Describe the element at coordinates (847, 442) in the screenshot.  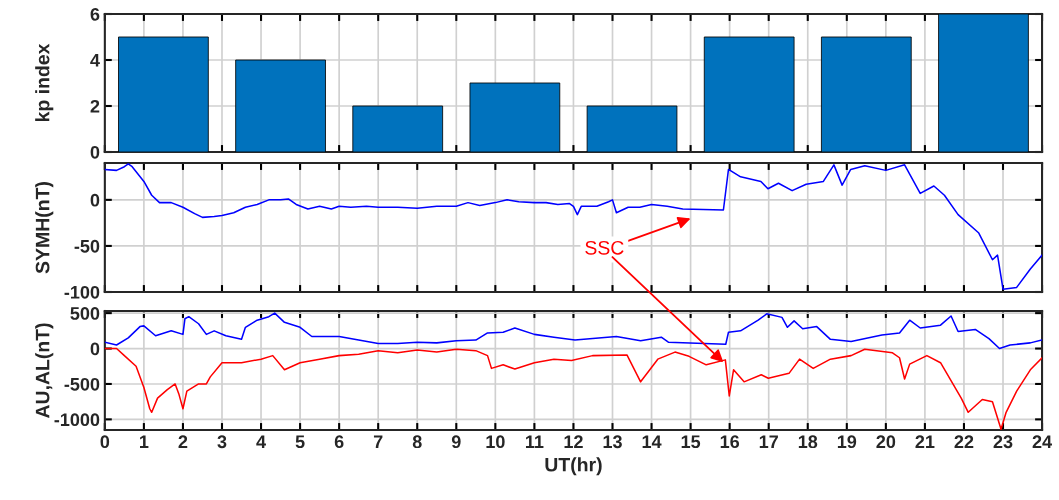
I see `x-tick-label: 19` at that location.